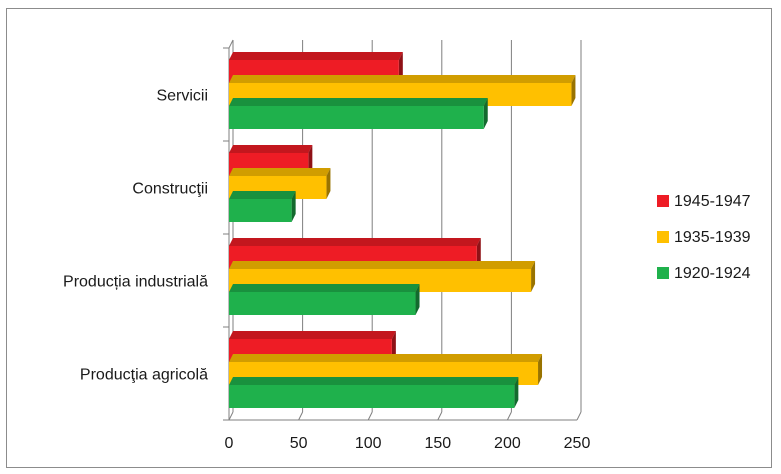  What do you see at coordinates (712, 237) in the screenshot?
I see `legend-label: 1935-1939` at bounding box center [712, 237].